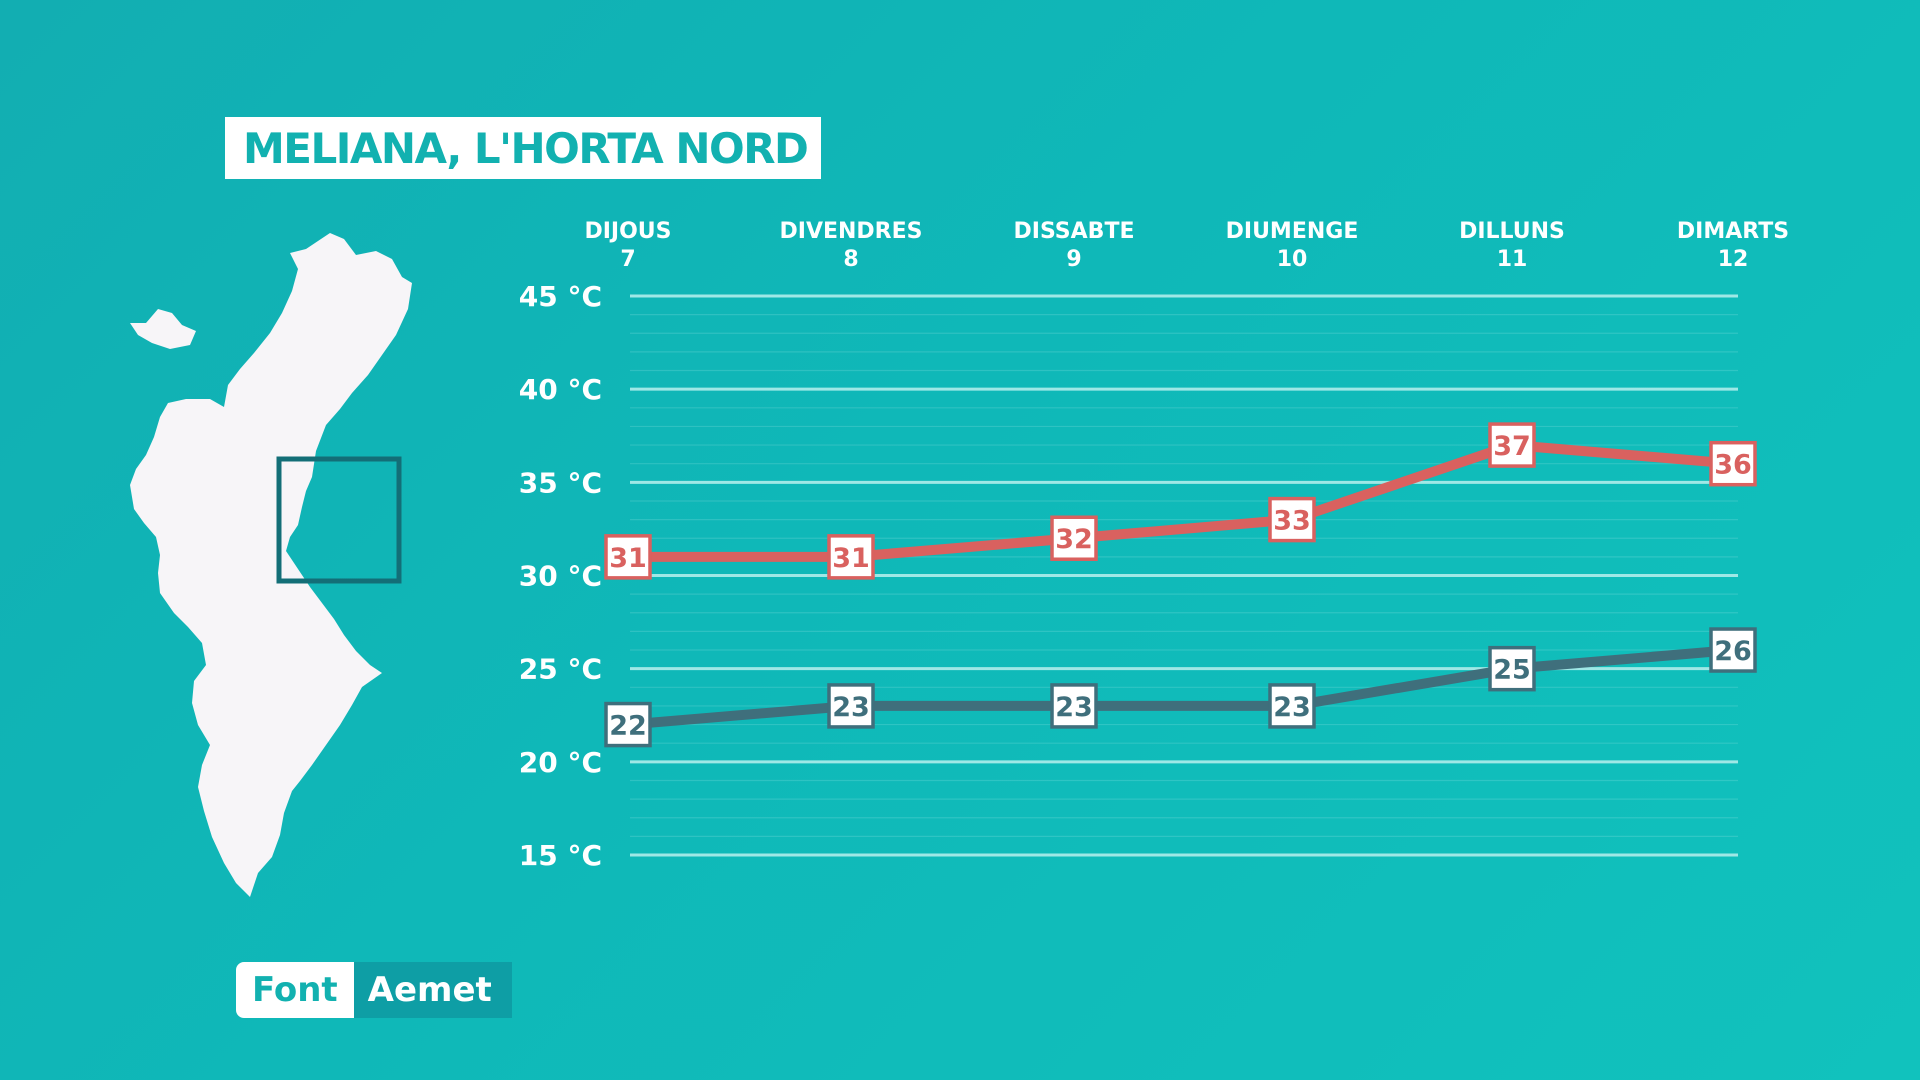  Describe the element at coordinates (851, 231) in the screenshot. I see `x-category-day: DIVENDRES` at that location.